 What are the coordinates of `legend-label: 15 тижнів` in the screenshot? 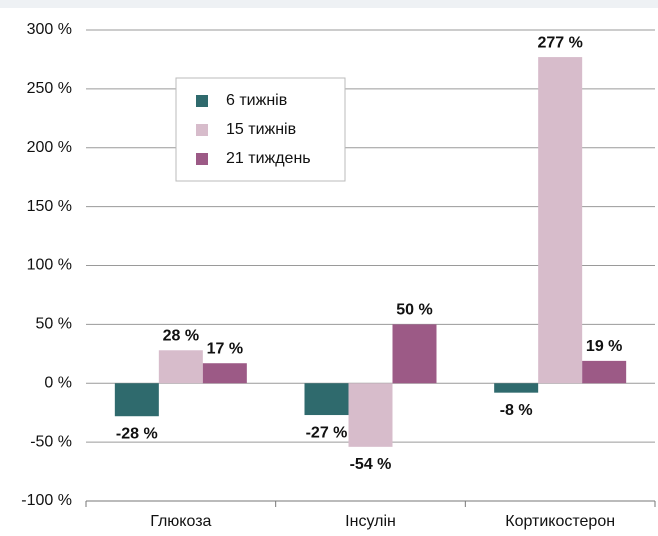 It's located at (261, 129).